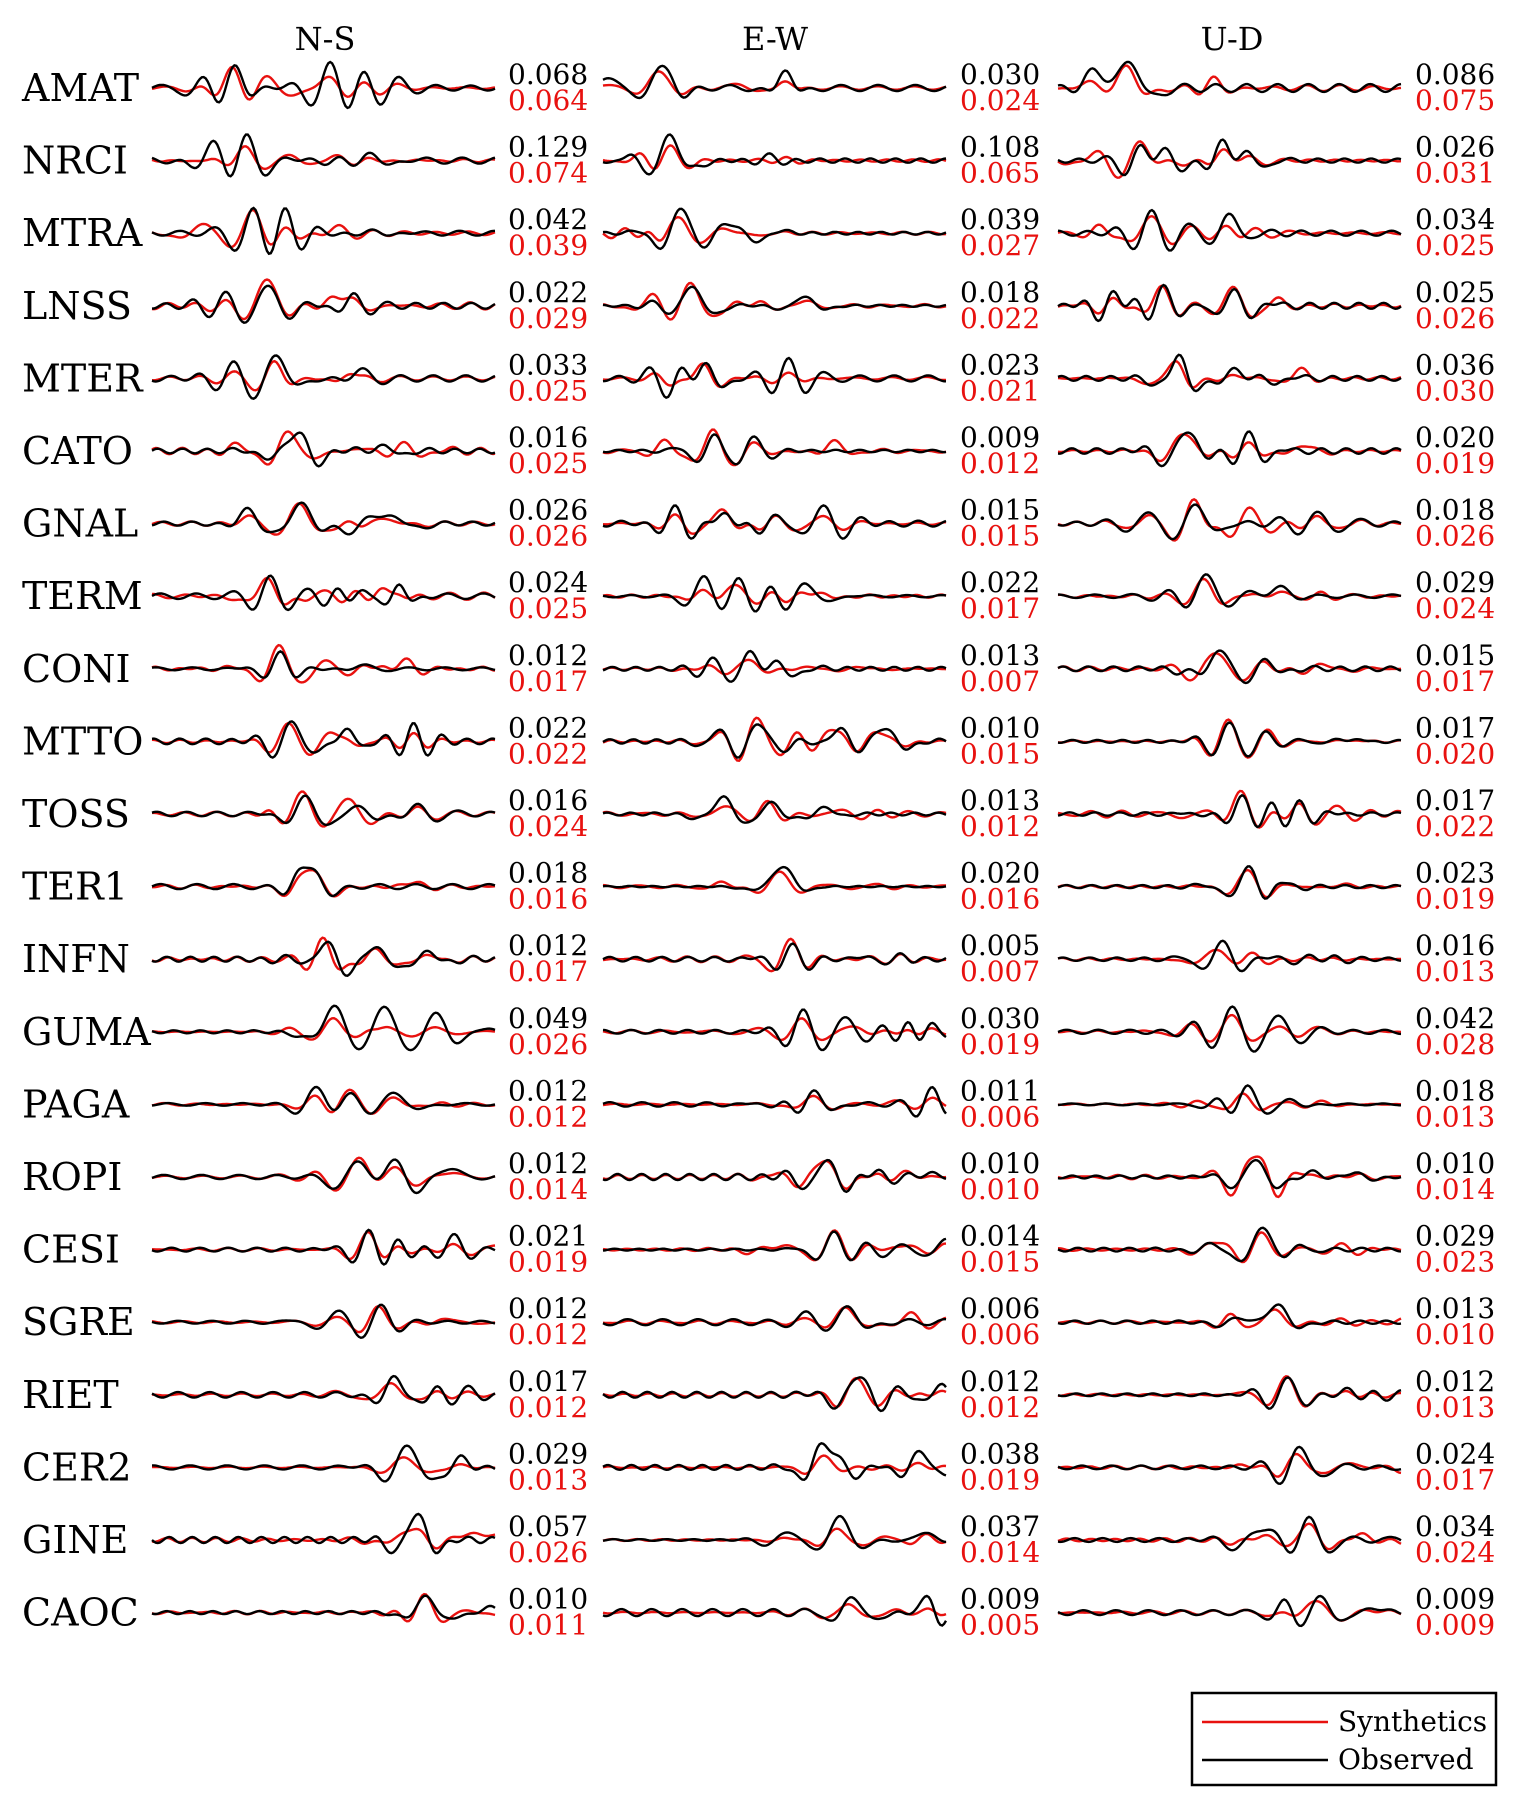 This screenshot has height=1798, width=1514. What do you see at coordinates (72, 1177) in the screenshot?
I see `station-label: ROPI` at bounding box center [72, 1177].